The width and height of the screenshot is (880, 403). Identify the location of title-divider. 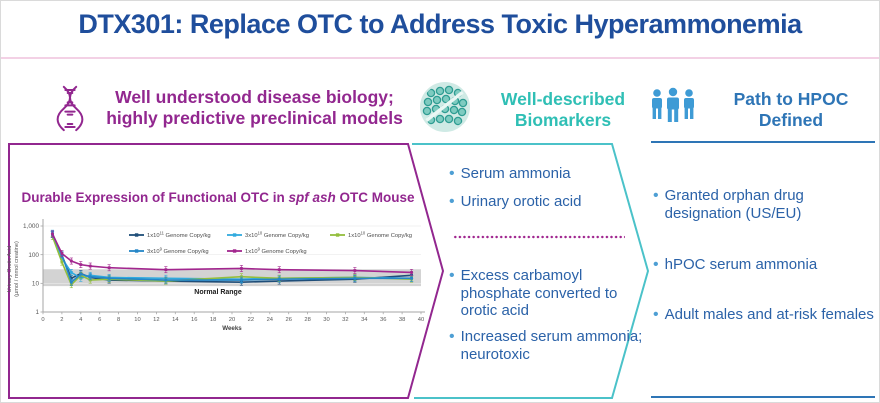
(440, 58).